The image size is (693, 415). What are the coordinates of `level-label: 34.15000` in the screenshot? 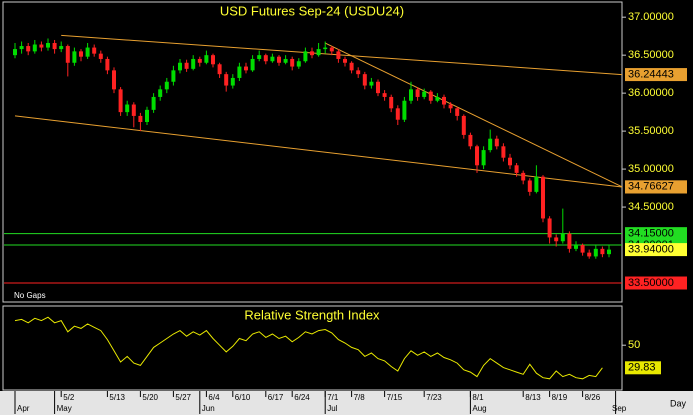 It's located at (651, 234).